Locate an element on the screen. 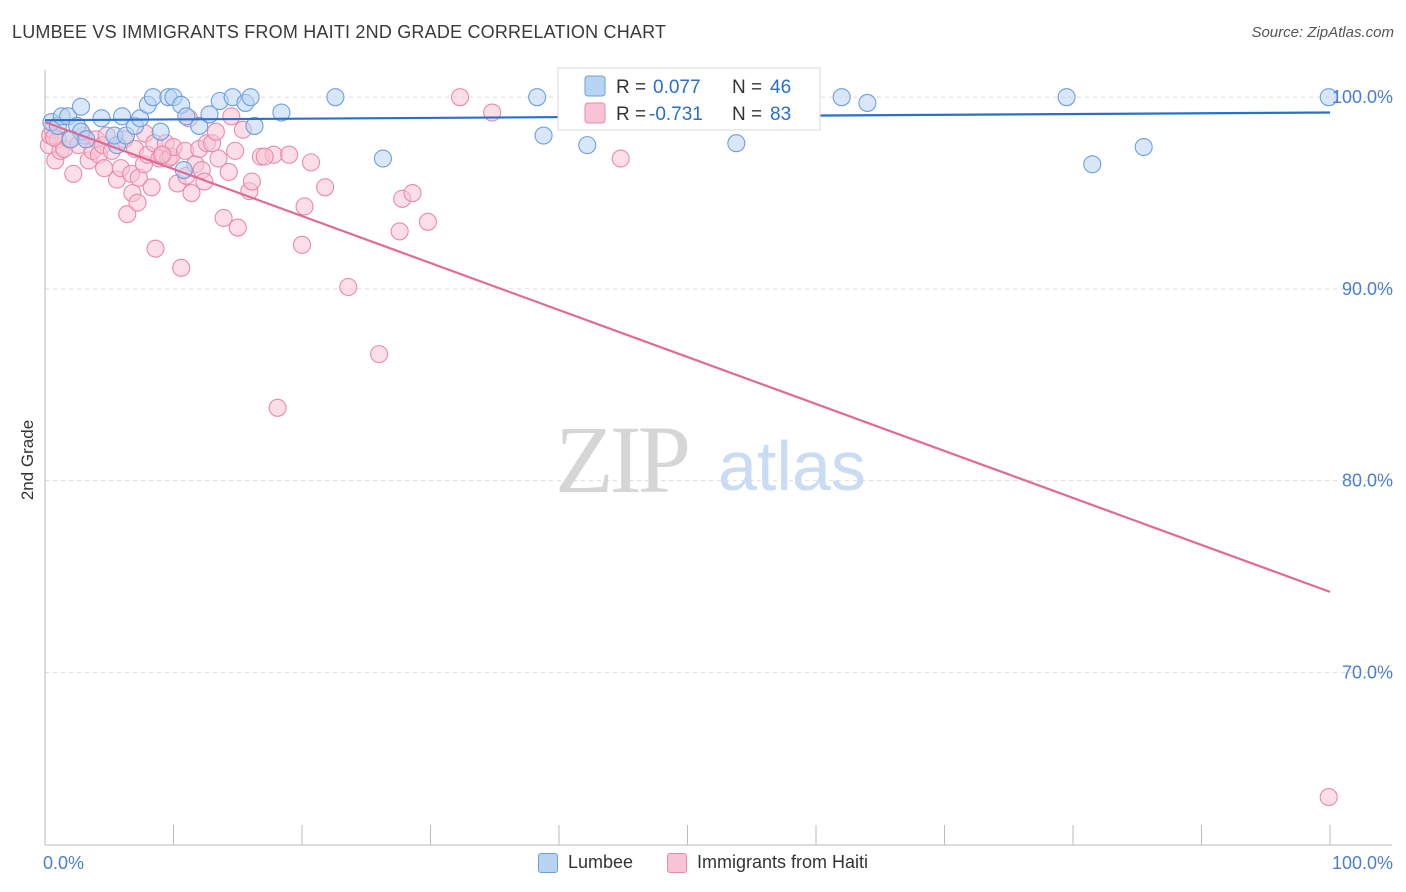  legend-item-haiti: Immigrants from Haiti is located at coordinates (767, 862).